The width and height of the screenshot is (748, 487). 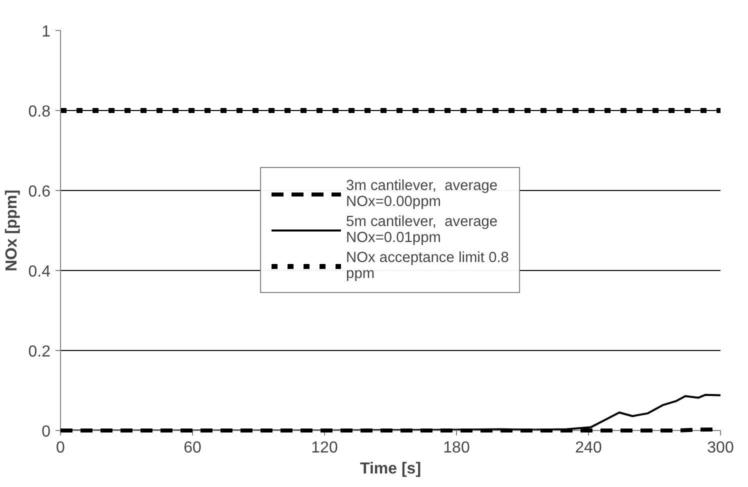 What do you see at coordinates (46, 432) in the screenshot?
I see `y-tick-label: 0` at bounding box center [46, 432].